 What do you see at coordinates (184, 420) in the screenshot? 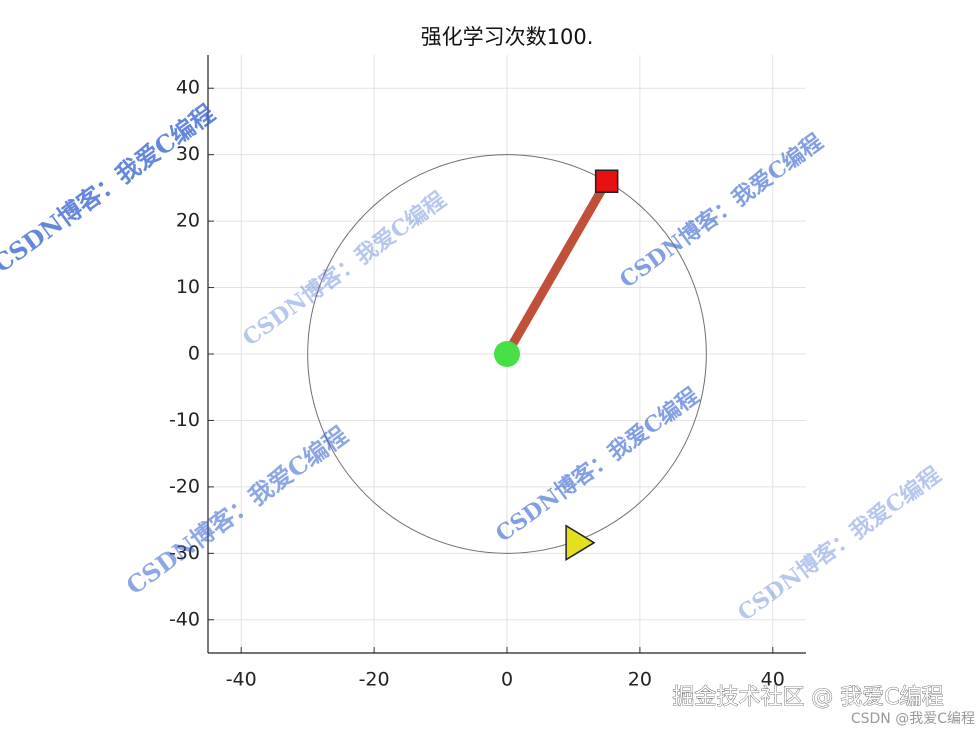
I see `y-tick-label: -10` at bounding box center [184, 420].